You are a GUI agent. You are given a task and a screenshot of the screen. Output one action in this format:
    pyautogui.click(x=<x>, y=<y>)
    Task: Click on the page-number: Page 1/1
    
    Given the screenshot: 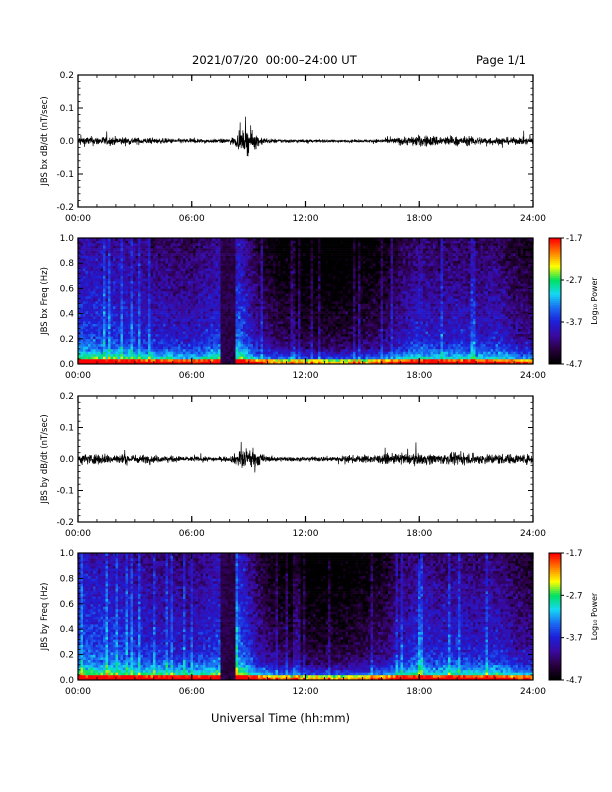 What is the action you would take?
    pyautogui.click(x=501, y=60)
    